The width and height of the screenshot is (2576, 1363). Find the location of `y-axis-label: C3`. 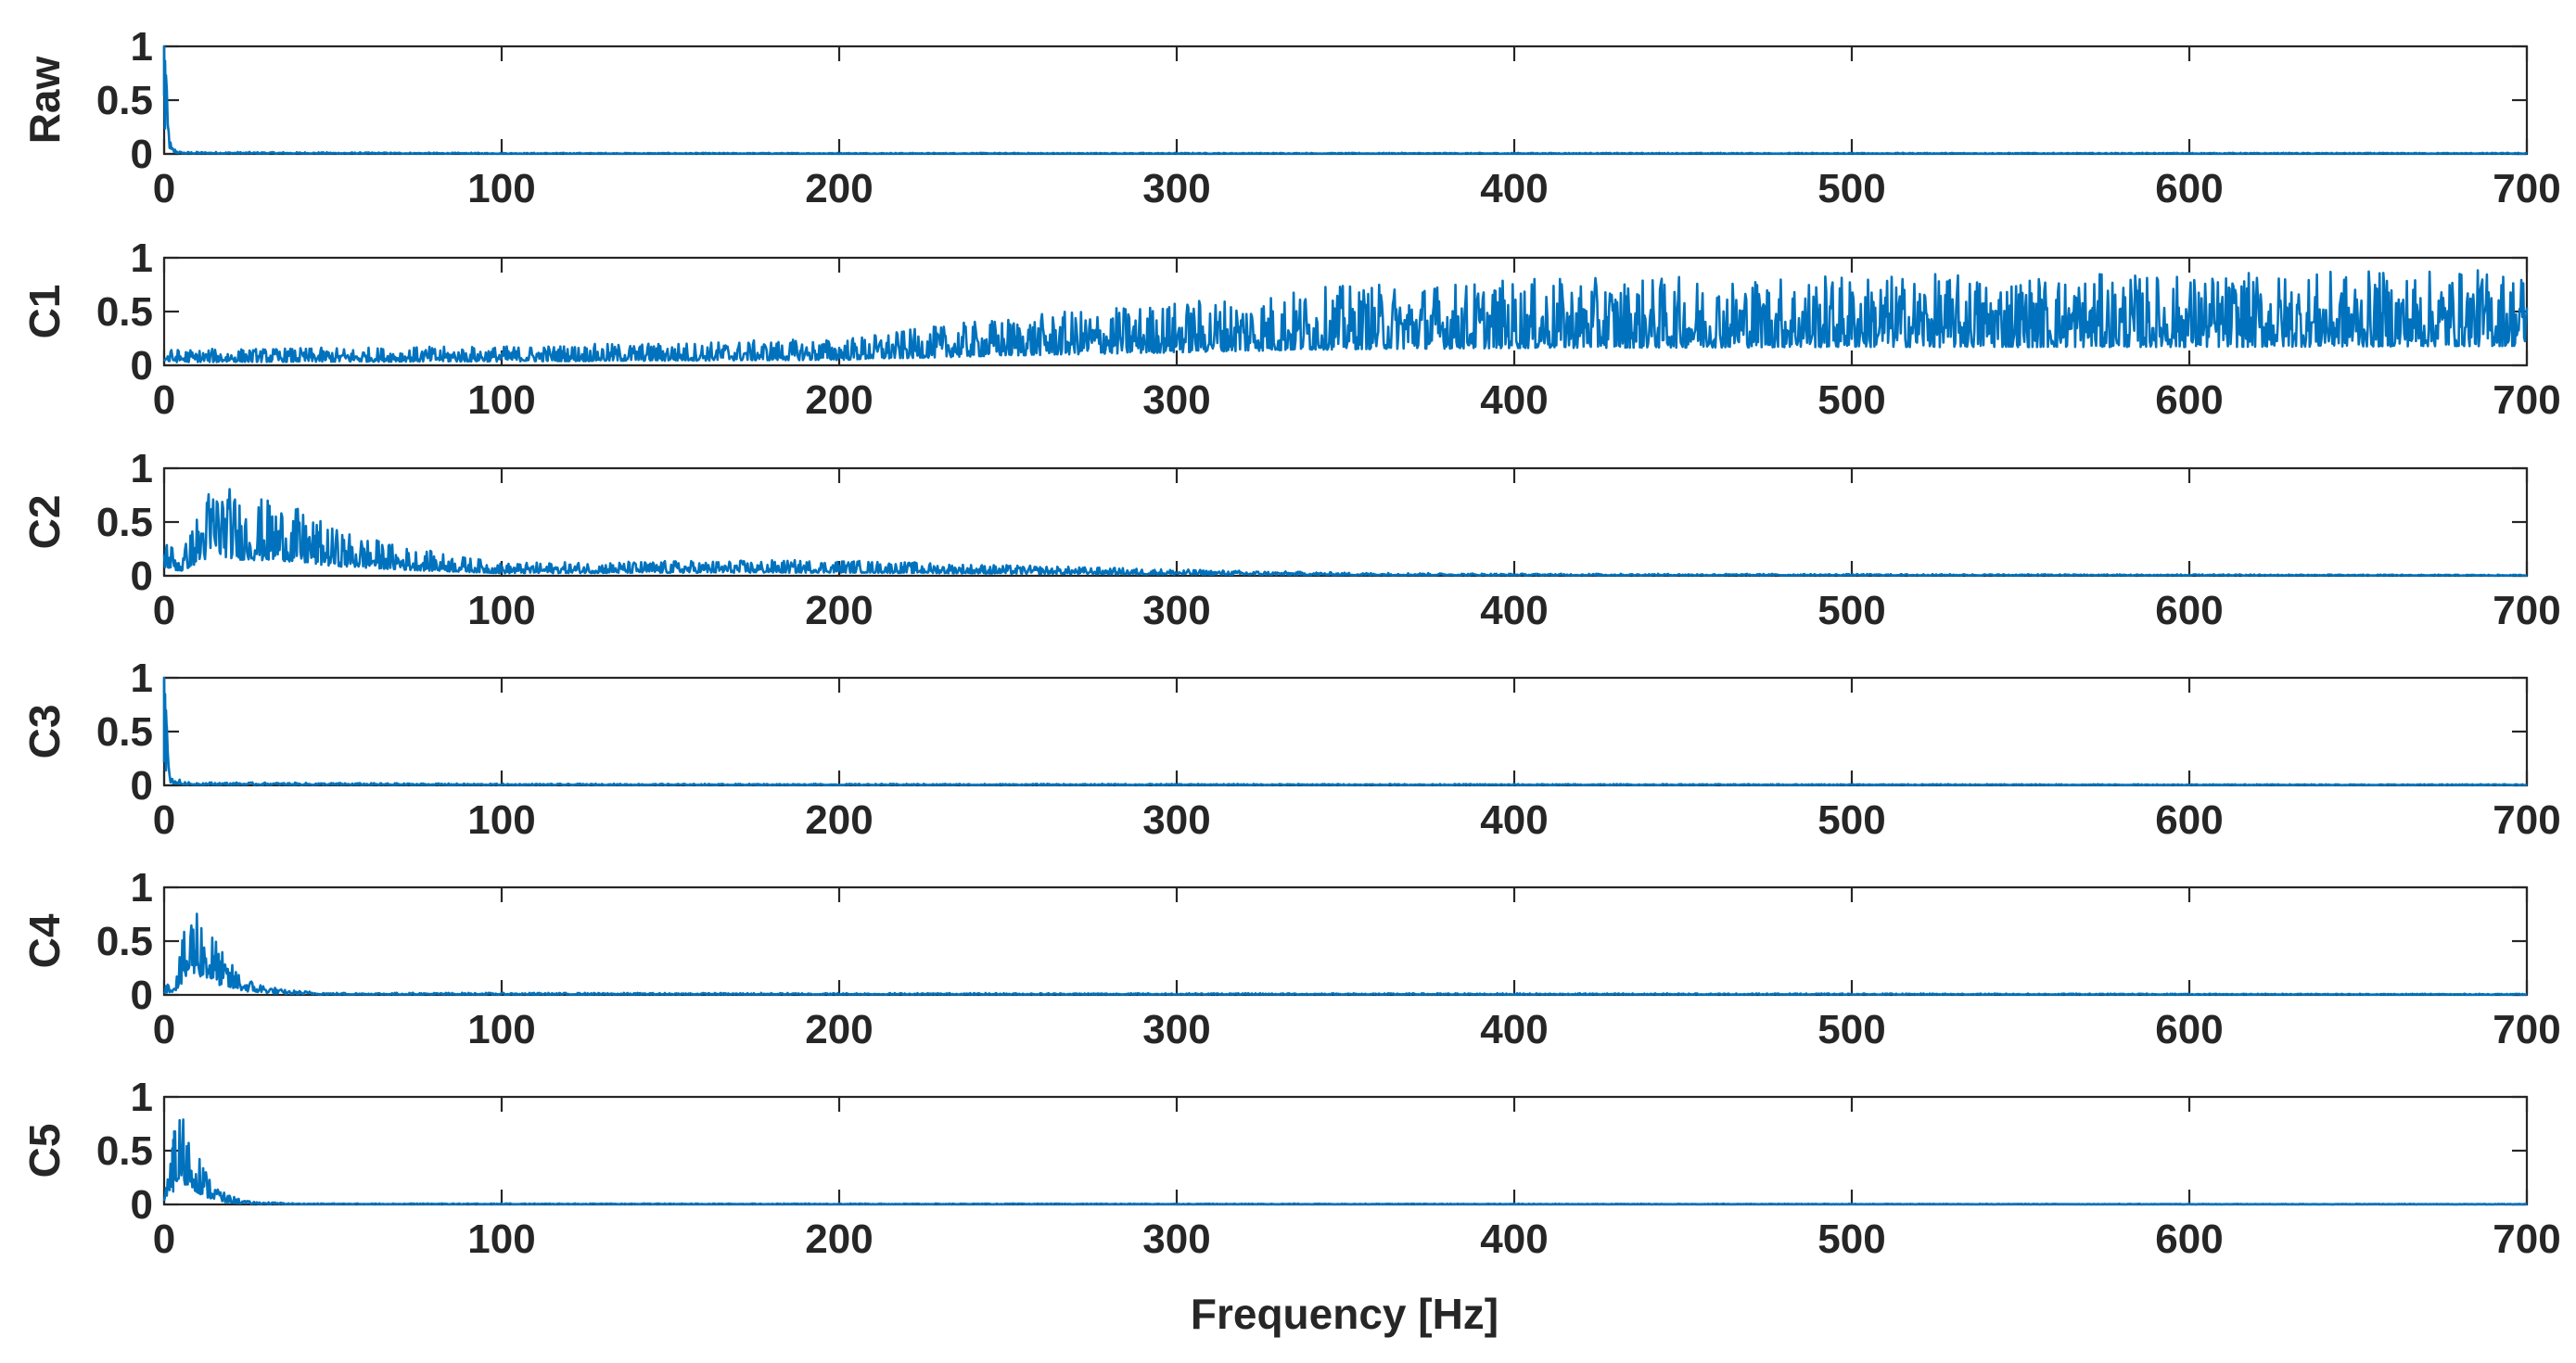

y-axis-label: C3 is located at coordinates (45, 732).